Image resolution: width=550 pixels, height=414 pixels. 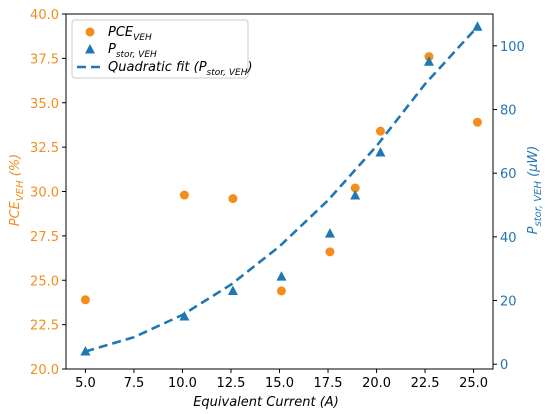 What do you see at coordinates (425, 383) in the screenshot?
I see `x-tick-label: 22.5` at bounding box center [425, 383].